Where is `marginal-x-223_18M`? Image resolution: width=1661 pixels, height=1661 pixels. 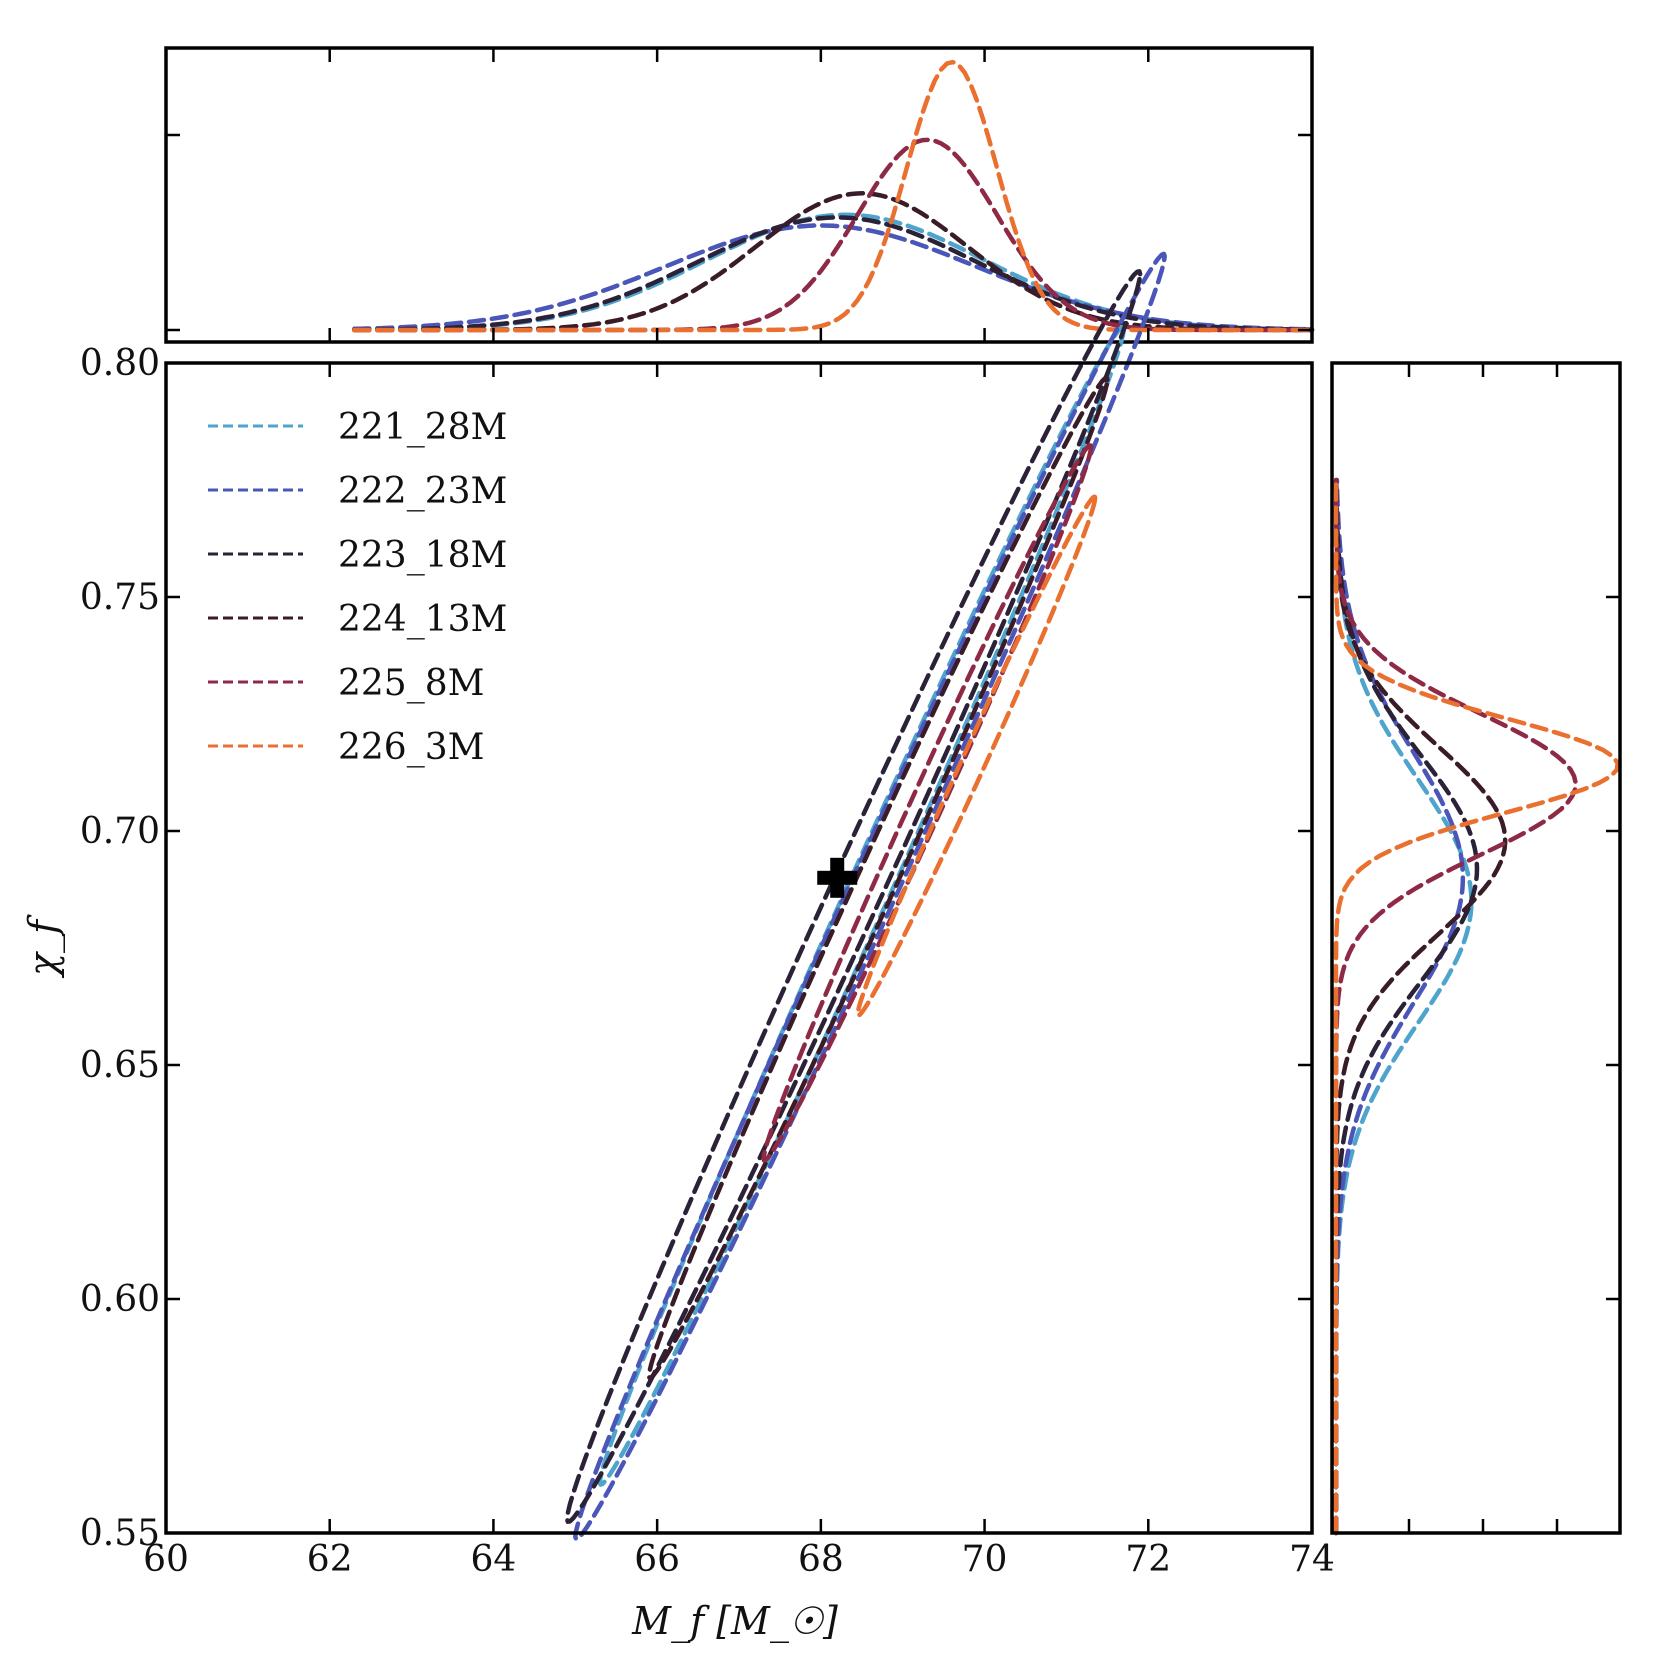 marginal-x-223_18M is located at coordinates (833, 273).